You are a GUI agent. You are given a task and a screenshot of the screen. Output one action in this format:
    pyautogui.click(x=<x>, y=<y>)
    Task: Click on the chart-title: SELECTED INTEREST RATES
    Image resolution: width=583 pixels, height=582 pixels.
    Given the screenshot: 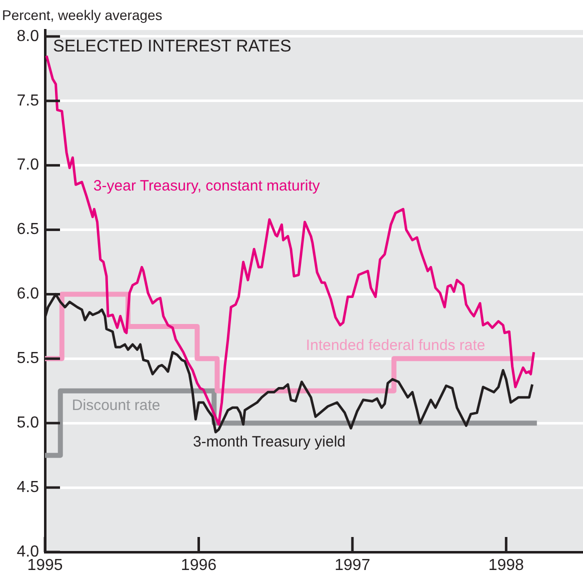 What is the action you would take?
    pyautogui.click(x=172, y=46)
    